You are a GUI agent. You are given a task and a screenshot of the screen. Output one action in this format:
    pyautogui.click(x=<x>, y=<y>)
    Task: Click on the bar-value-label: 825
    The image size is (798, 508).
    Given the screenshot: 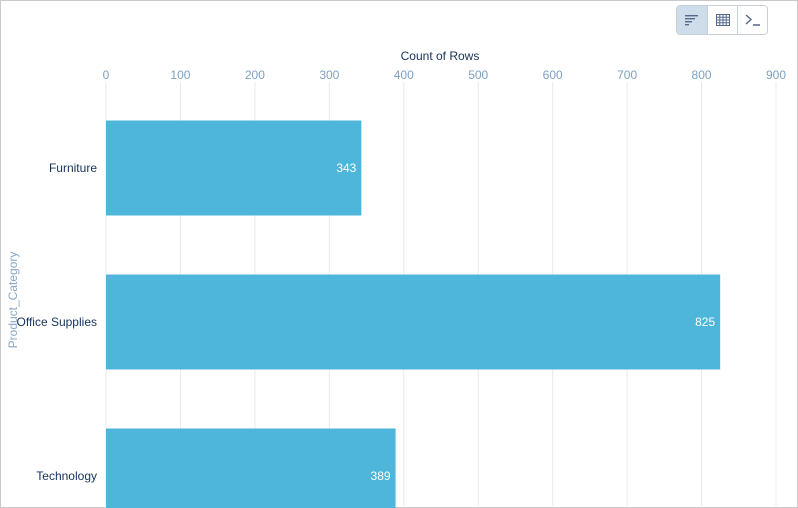 What is the action you would take?
    pyautogui.click(x=705, y=322)
    